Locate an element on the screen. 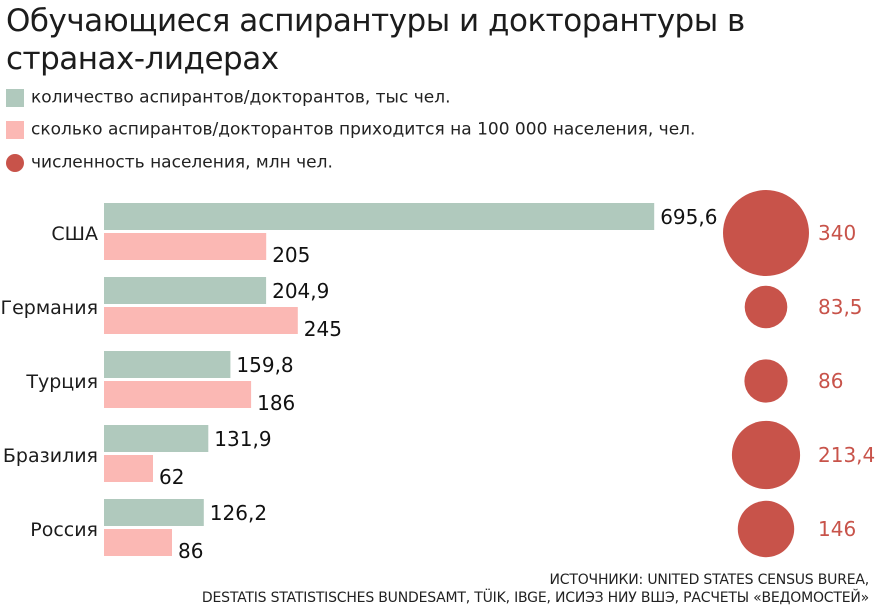 This screenshot has height=610, width=877. data-label-students: 159,8 is located at coordinates (264, 365).